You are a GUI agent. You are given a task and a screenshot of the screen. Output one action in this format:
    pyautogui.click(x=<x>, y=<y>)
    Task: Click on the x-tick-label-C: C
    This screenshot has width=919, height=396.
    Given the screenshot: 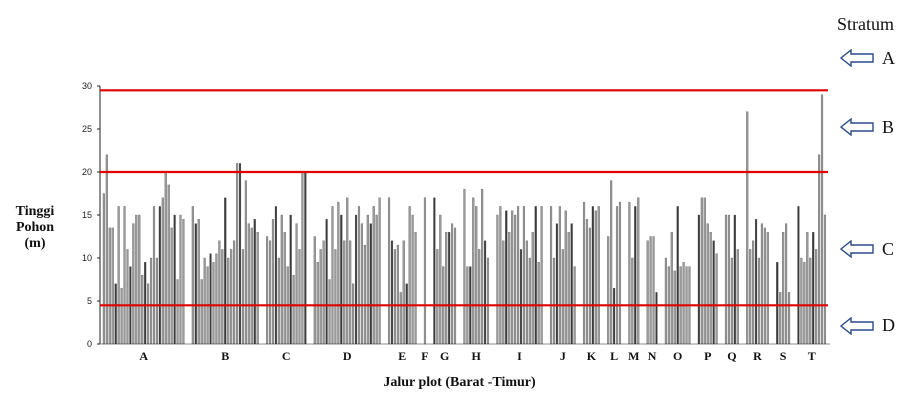 What is the action you would take?
    pyautogui.click(x=286, y=356)
    